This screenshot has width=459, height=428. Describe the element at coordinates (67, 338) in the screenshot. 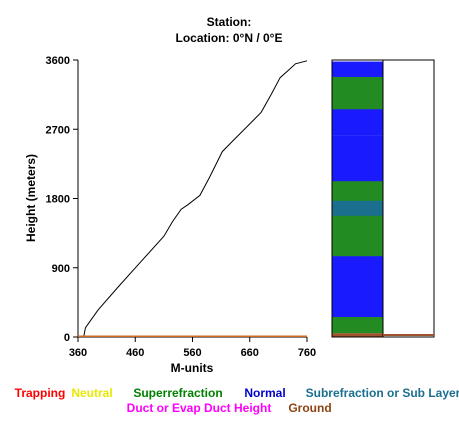

I see `y-tick-label: 0` at that location.